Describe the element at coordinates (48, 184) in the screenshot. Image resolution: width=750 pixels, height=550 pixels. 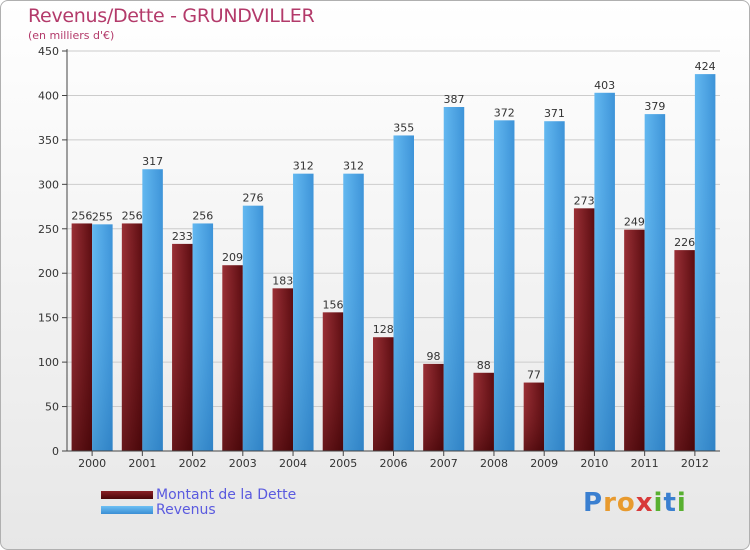
I see `y-tick-label: 300` at that location.